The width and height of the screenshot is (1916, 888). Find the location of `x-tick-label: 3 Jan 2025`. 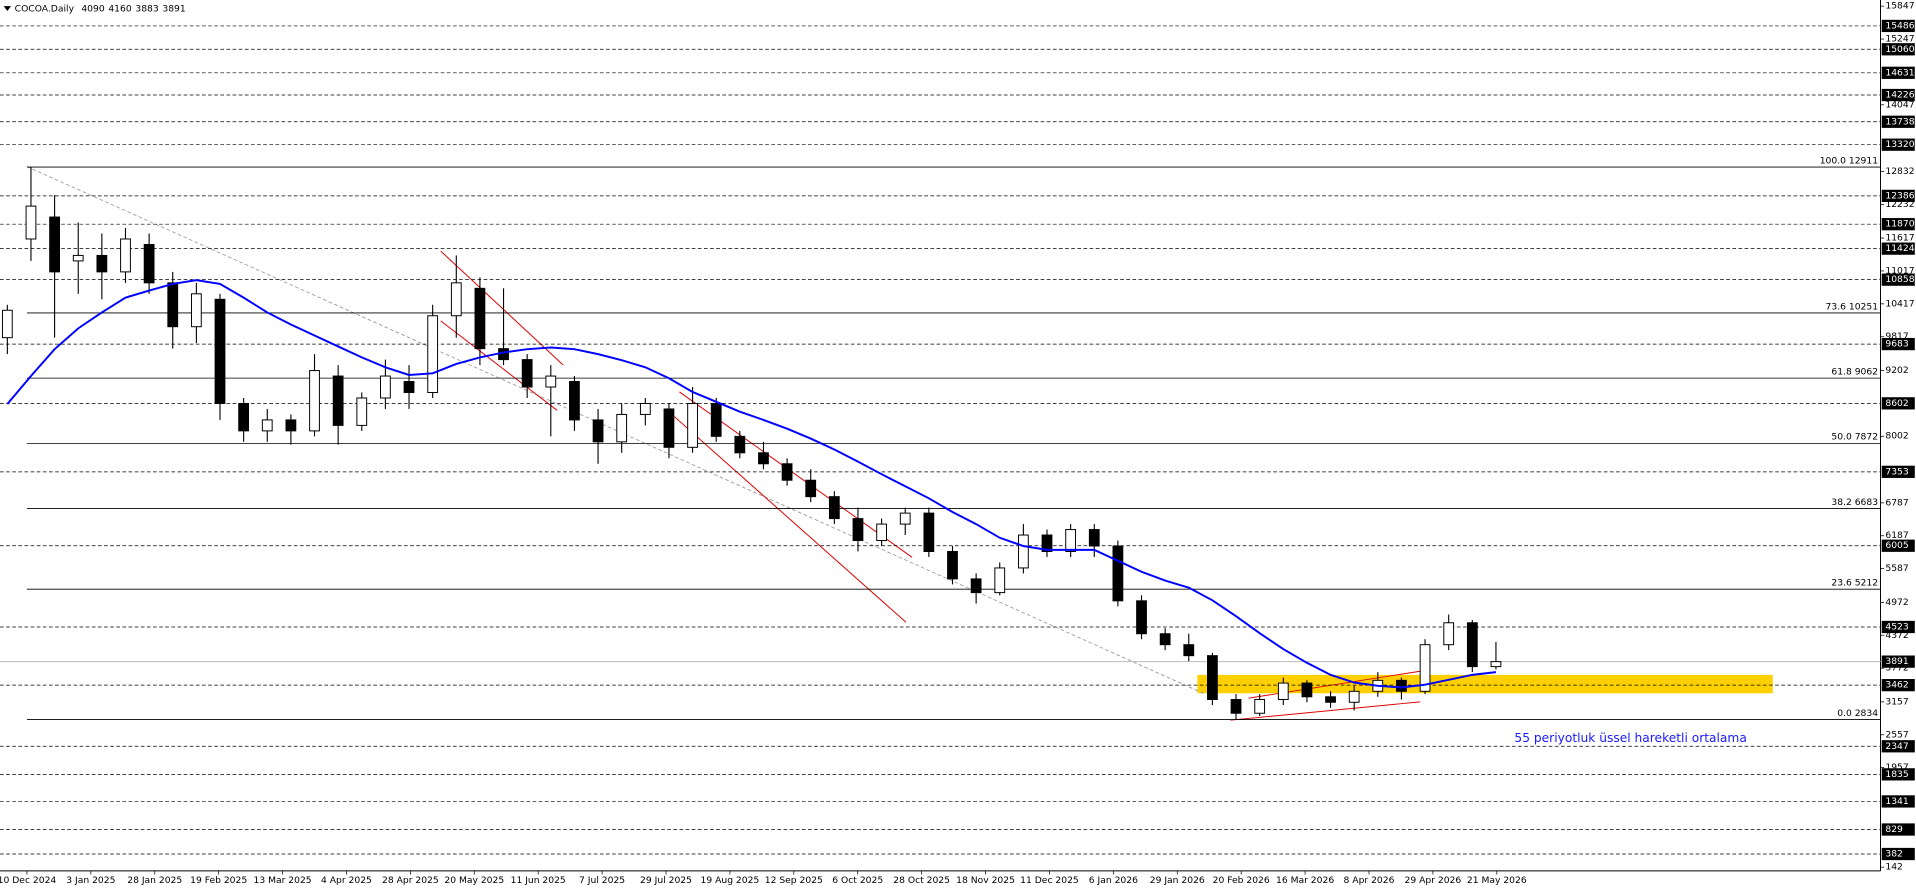

x-tick-label: 3 Jan 2025 is located at coordinates (90, 880).